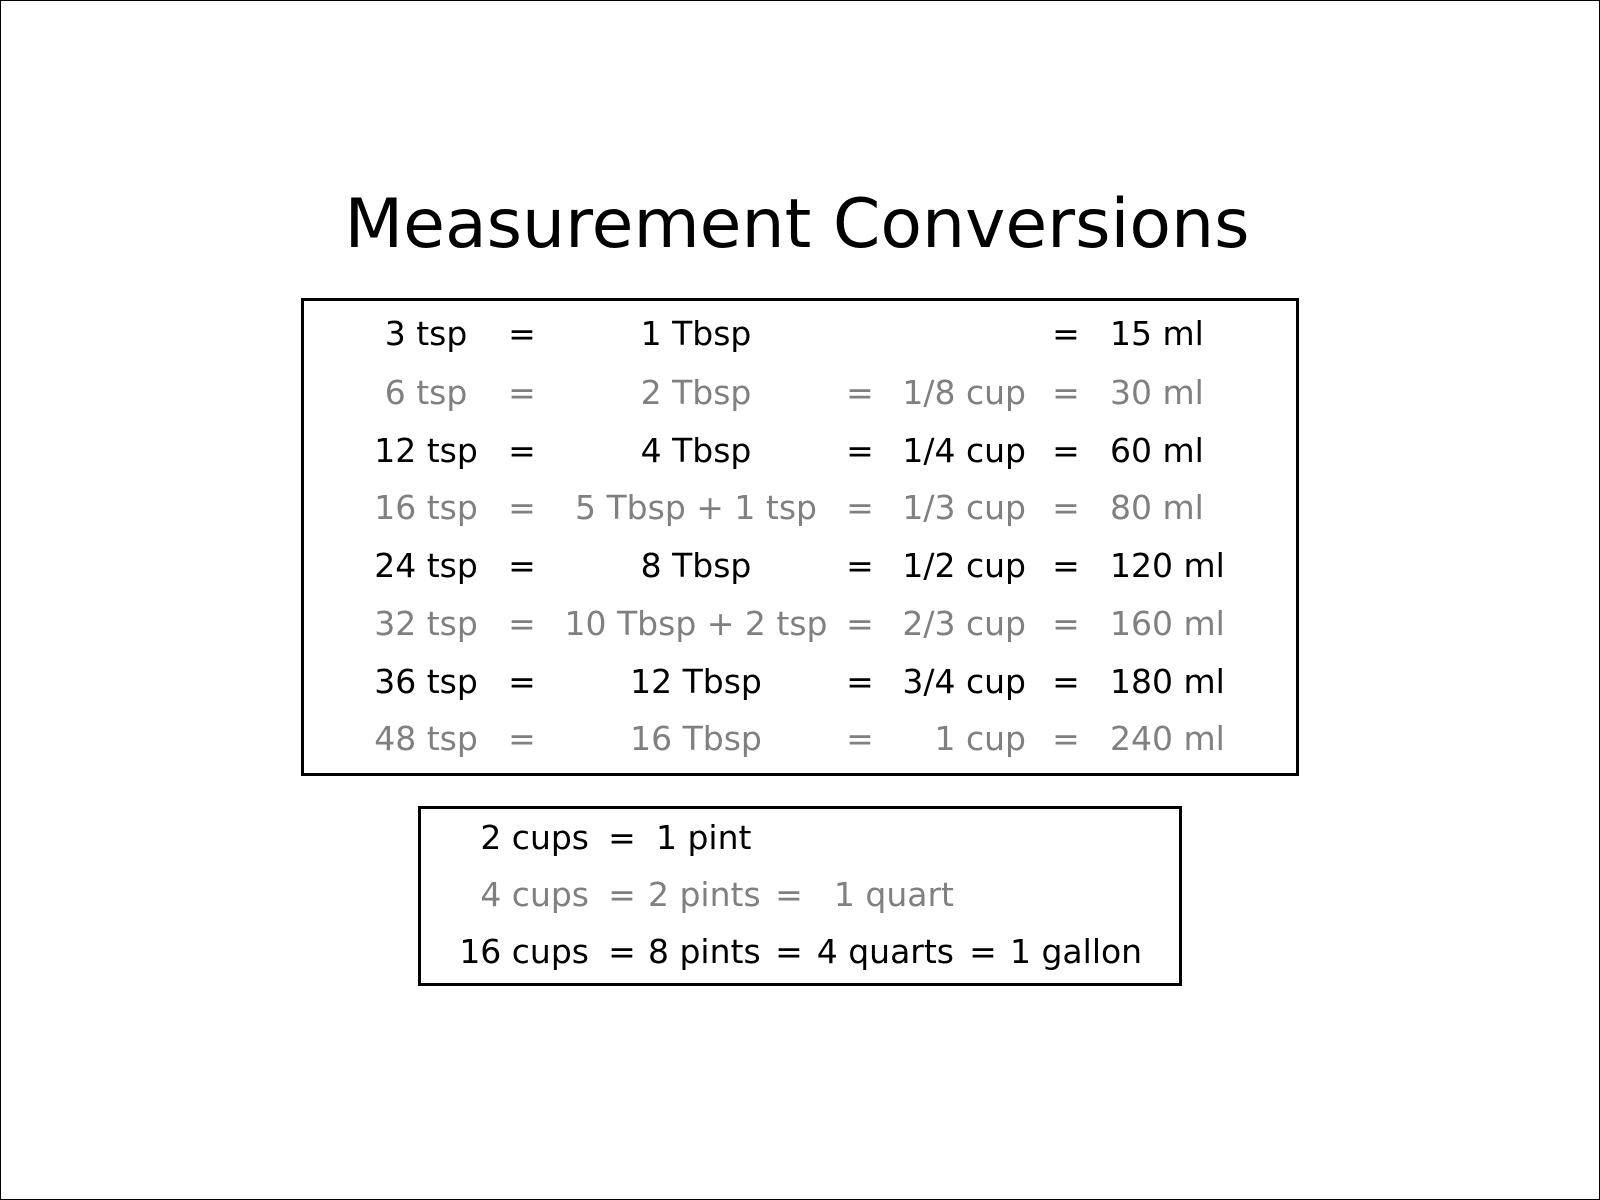 The height and width of the screenshot is (1200, 1600). Describe the element at coordinates (426, 392) in the screenshot. I see `tsp-value: 6 tsp` at that location.